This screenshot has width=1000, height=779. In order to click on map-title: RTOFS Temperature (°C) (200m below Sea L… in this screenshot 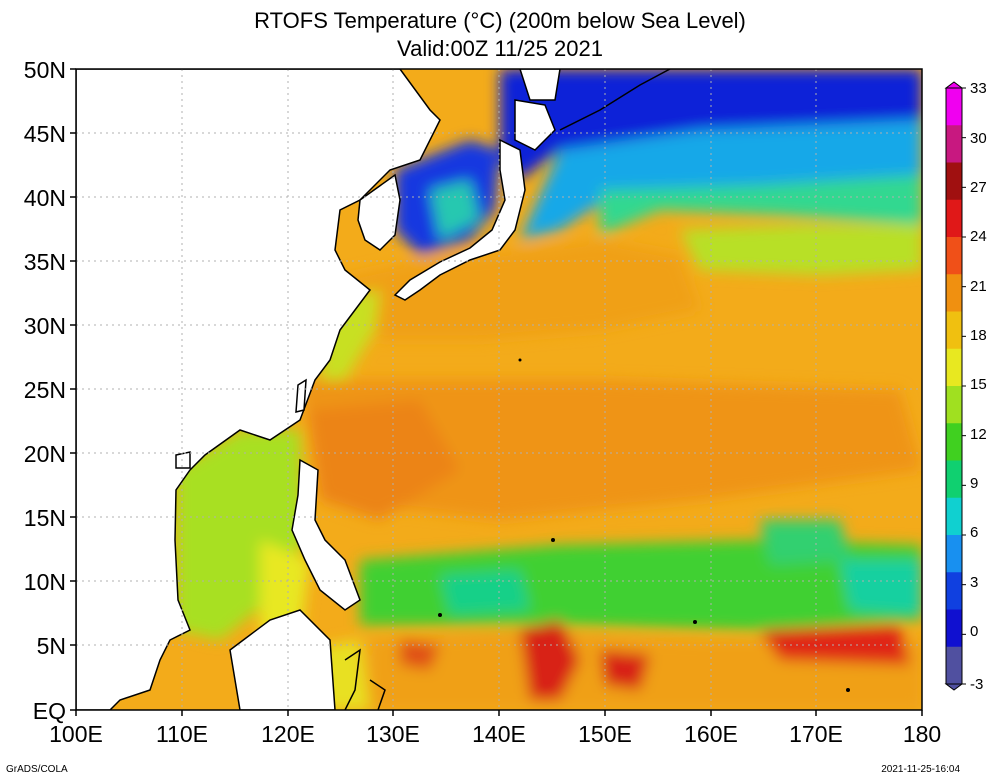, I will do `click(500, 20)`.